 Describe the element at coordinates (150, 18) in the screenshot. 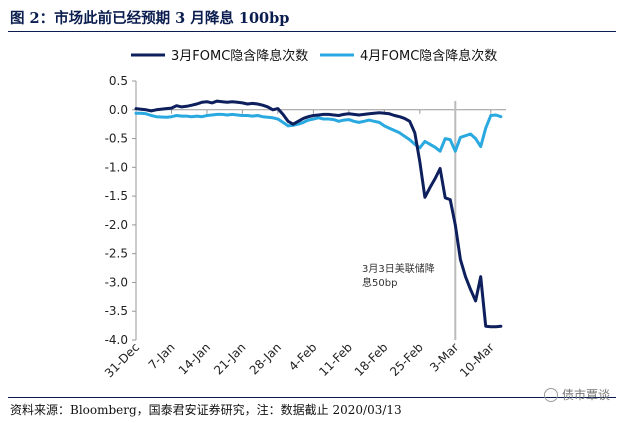

I see `figure-title: 图 2：市场此前已经预期 3 月降息 100bp` at that location.